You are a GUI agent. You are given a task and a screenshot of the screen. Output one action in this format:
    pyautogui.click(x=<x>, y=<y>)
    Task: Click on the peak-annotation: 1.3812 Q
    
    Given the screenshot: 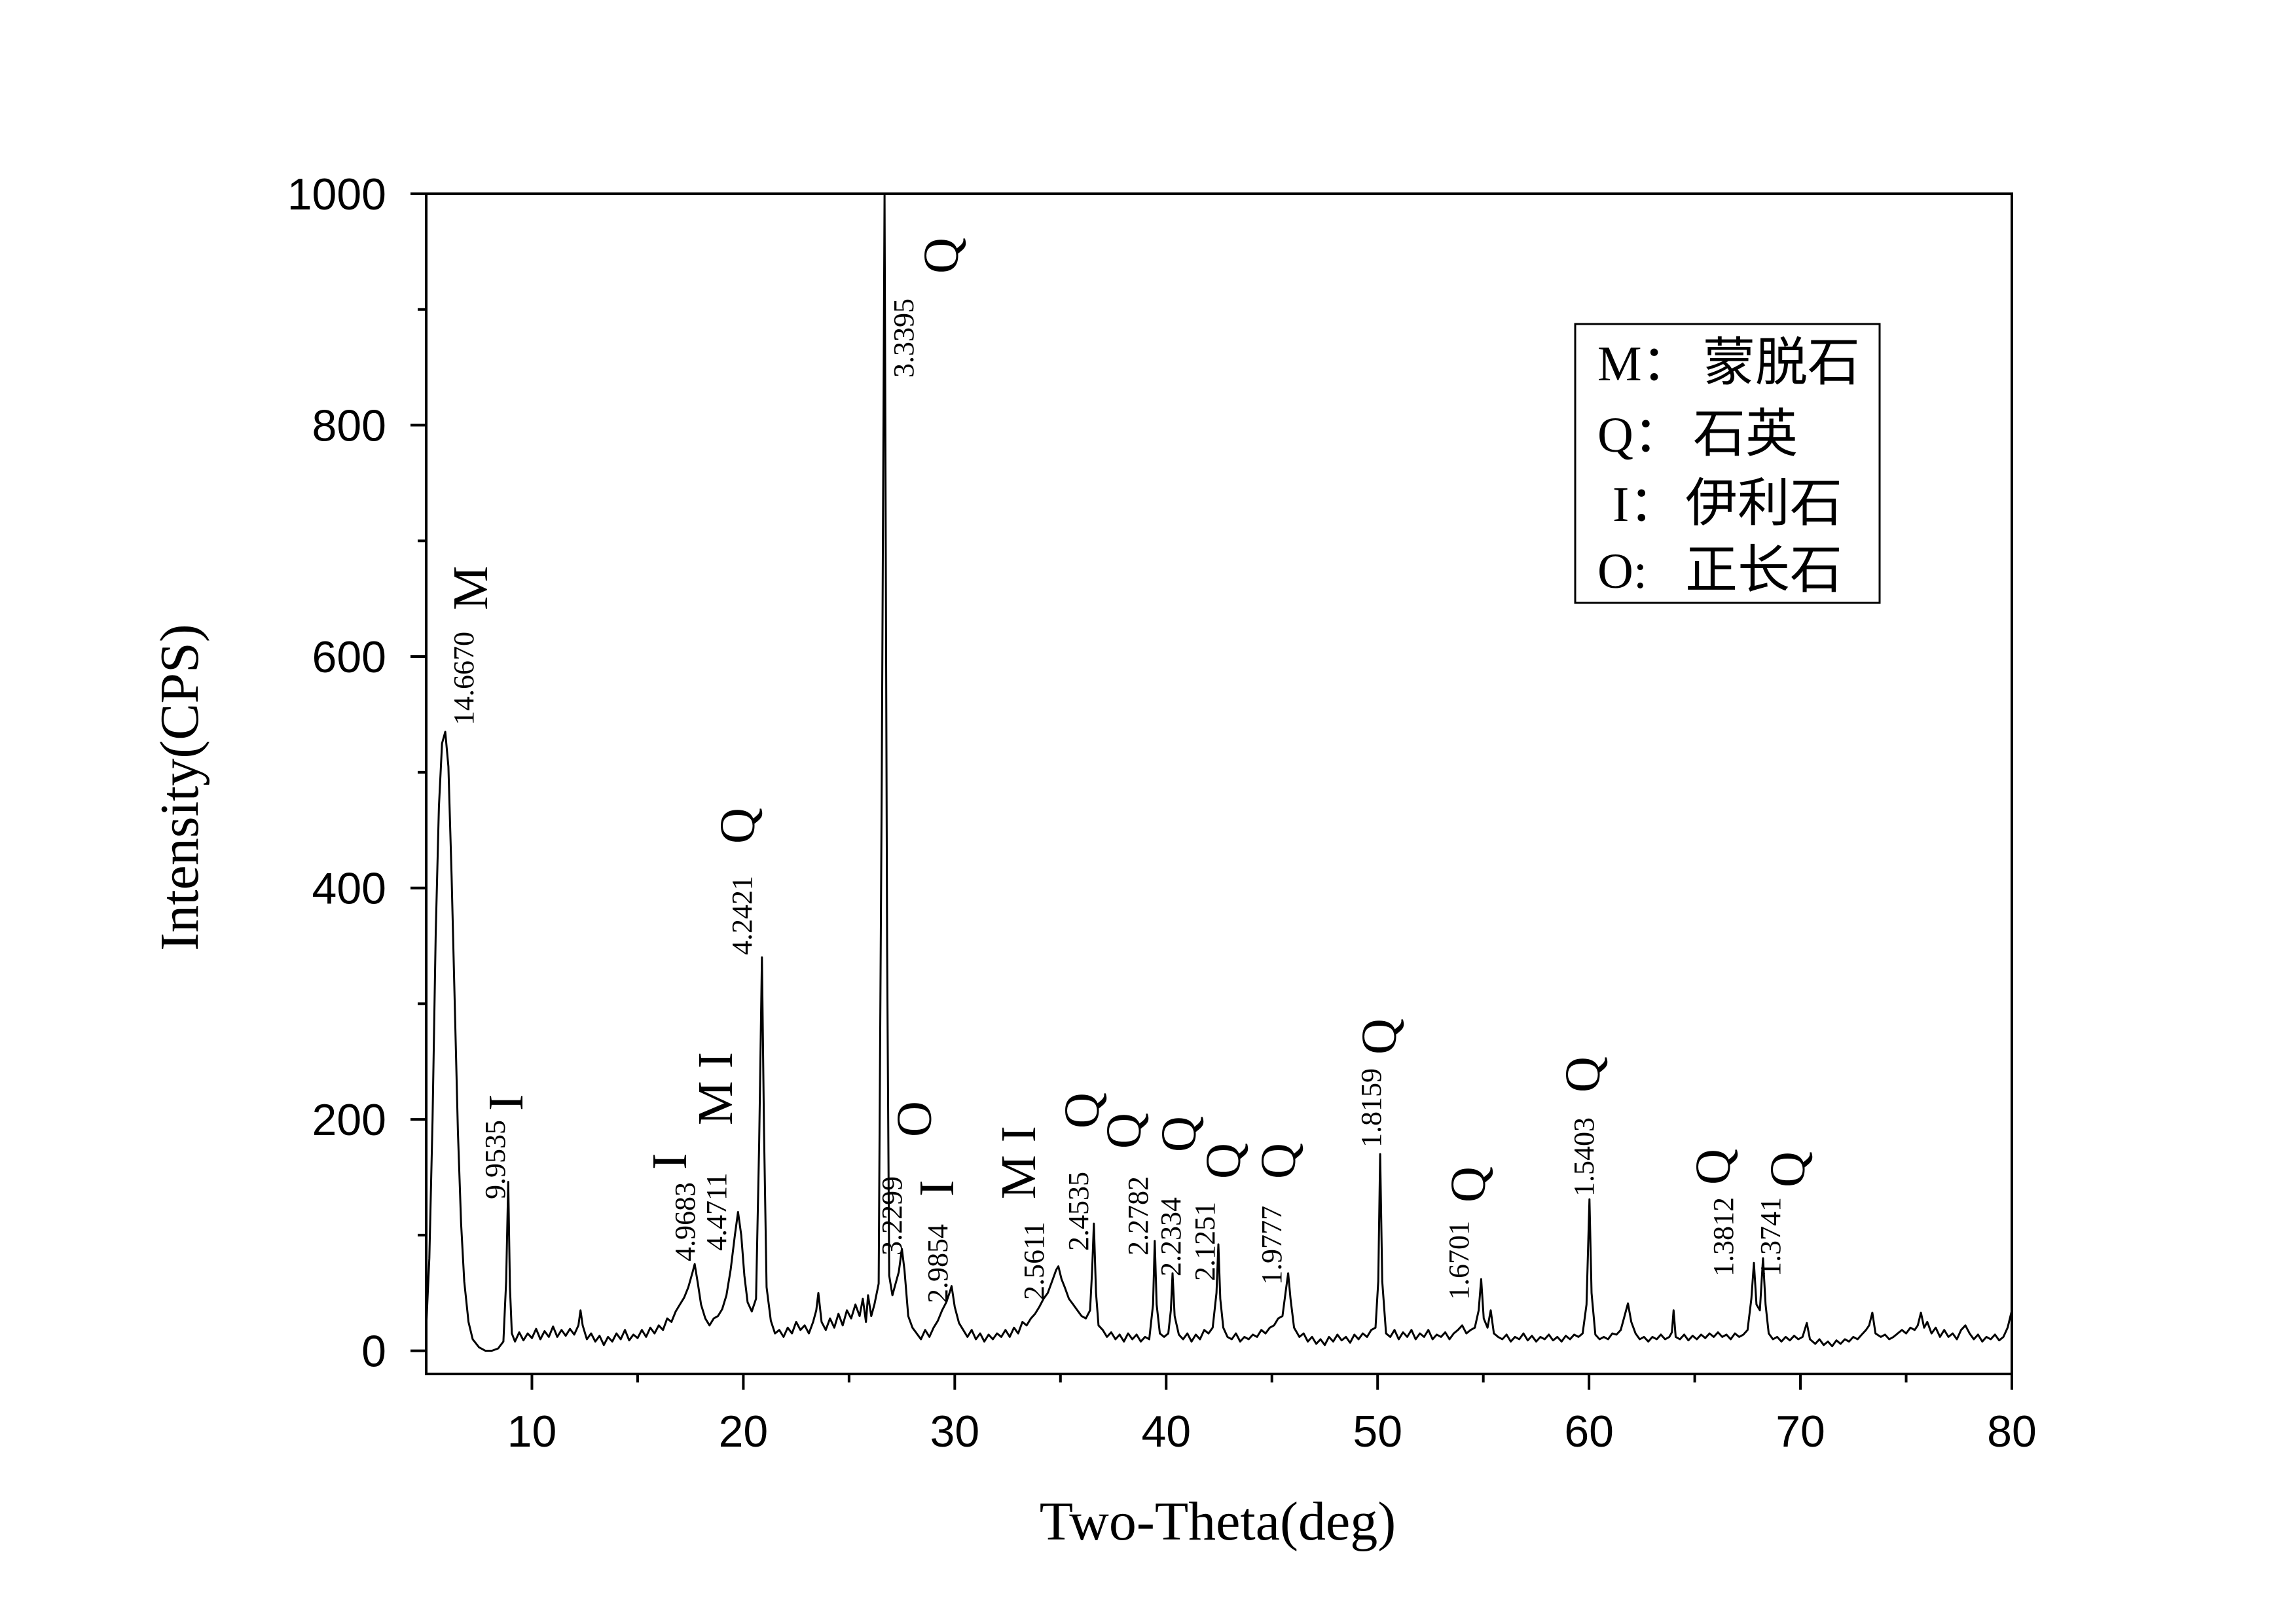 What is the action you would take?
    pyautogui.click(x=1713, y=1212)
    